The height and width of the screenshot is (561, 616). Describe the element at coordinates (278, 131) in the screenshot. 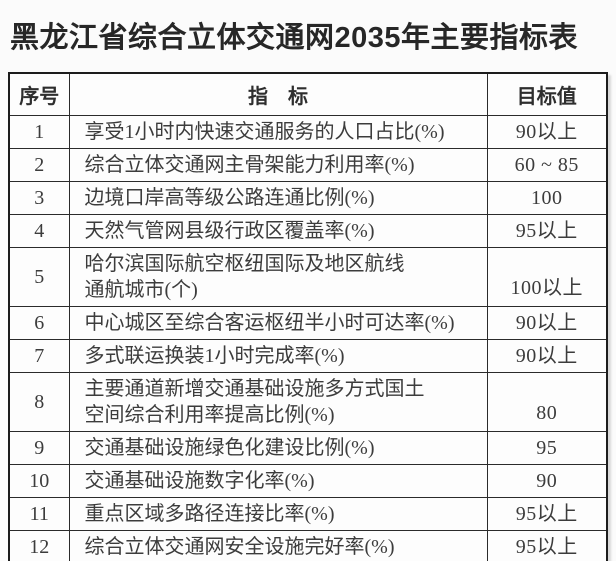

I see `row-indicator: 享受1小时内快速交通服务的人口占比(%)` at that location.